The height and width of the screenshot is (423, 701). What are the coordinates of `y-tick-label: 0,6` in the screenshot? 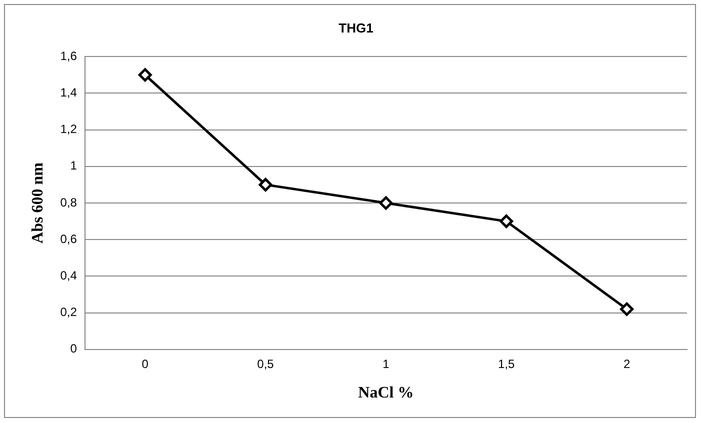 It's located at (69, 239).